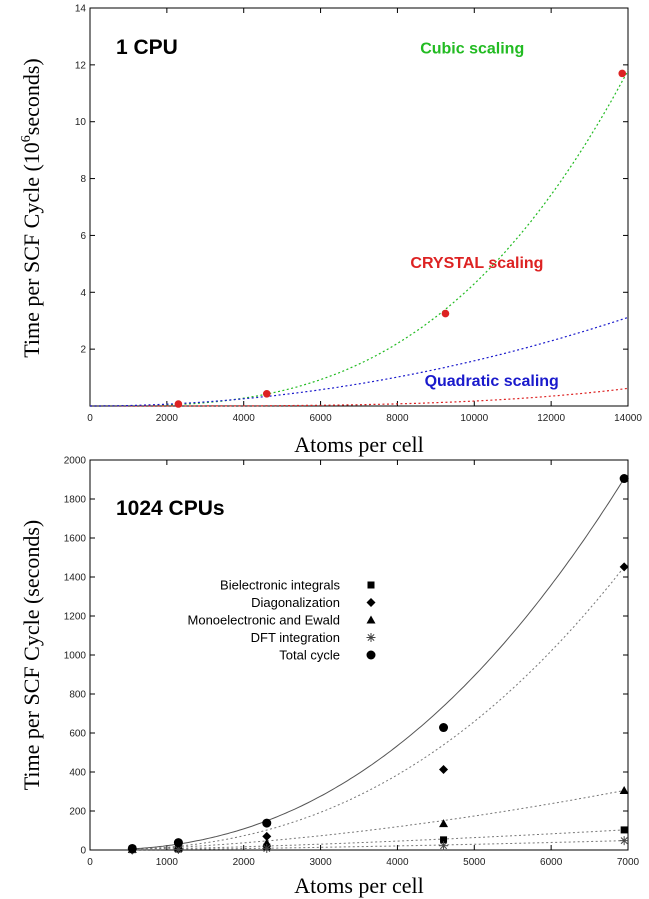 The width and height of the screenshot is (649, 899). Describe the element at coordinates (147, 47) in the screenshot. I see `chart-title-1cpu: 1 CPU` at that location.